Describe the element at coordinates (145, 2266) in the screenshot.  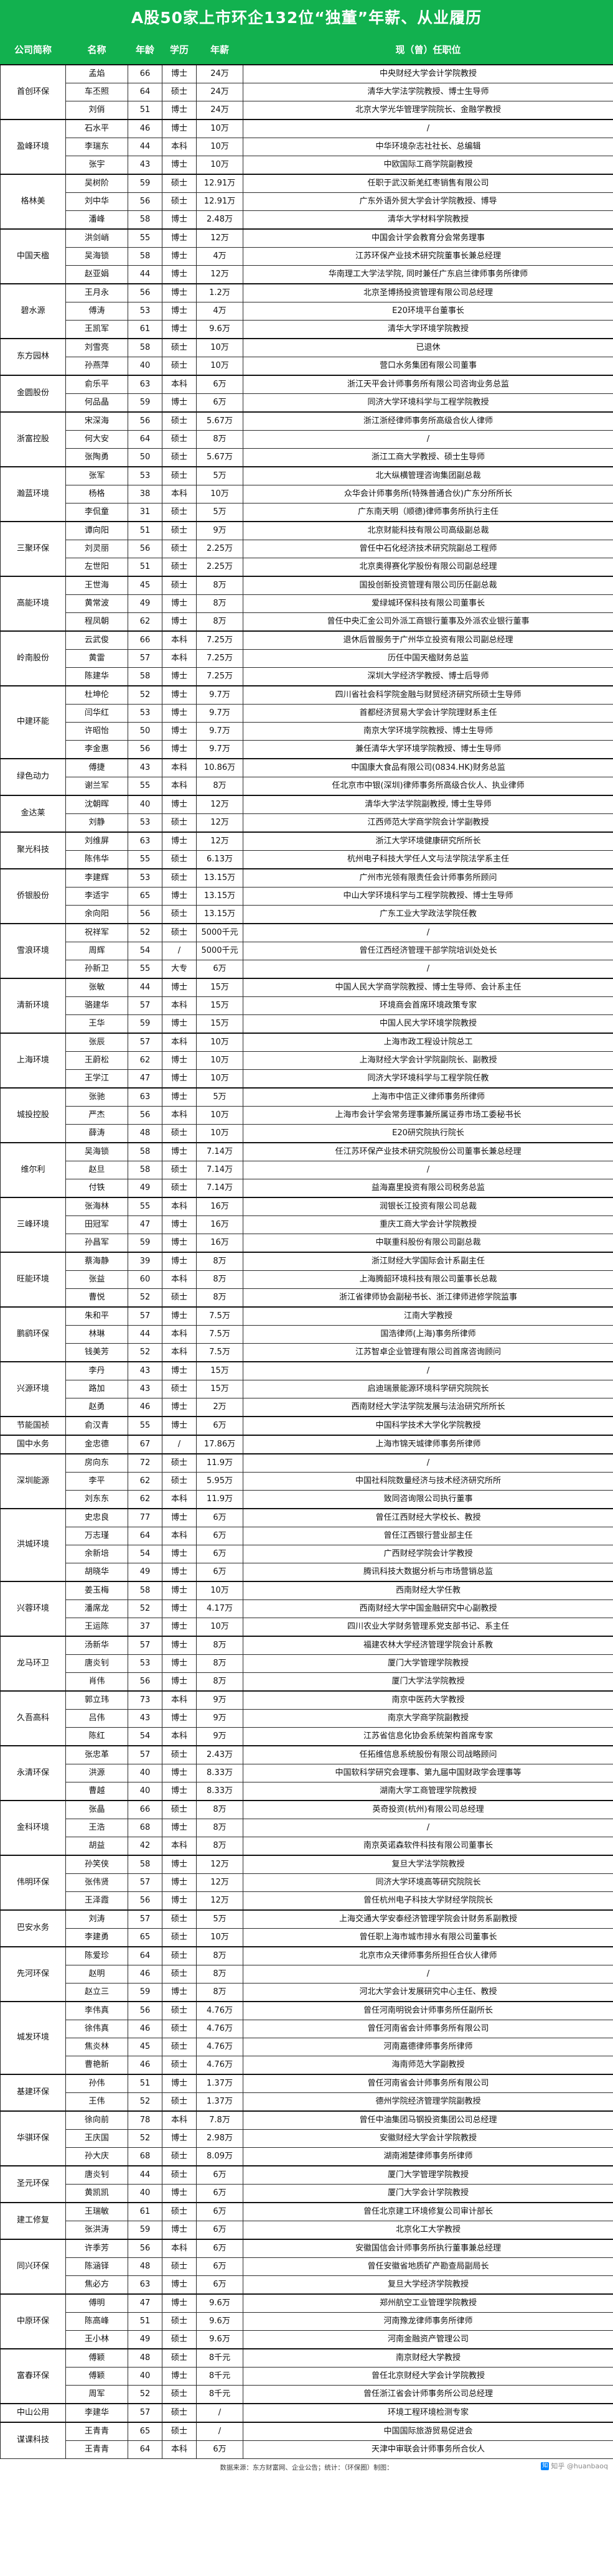
I see `age-cell: 48` at that location.